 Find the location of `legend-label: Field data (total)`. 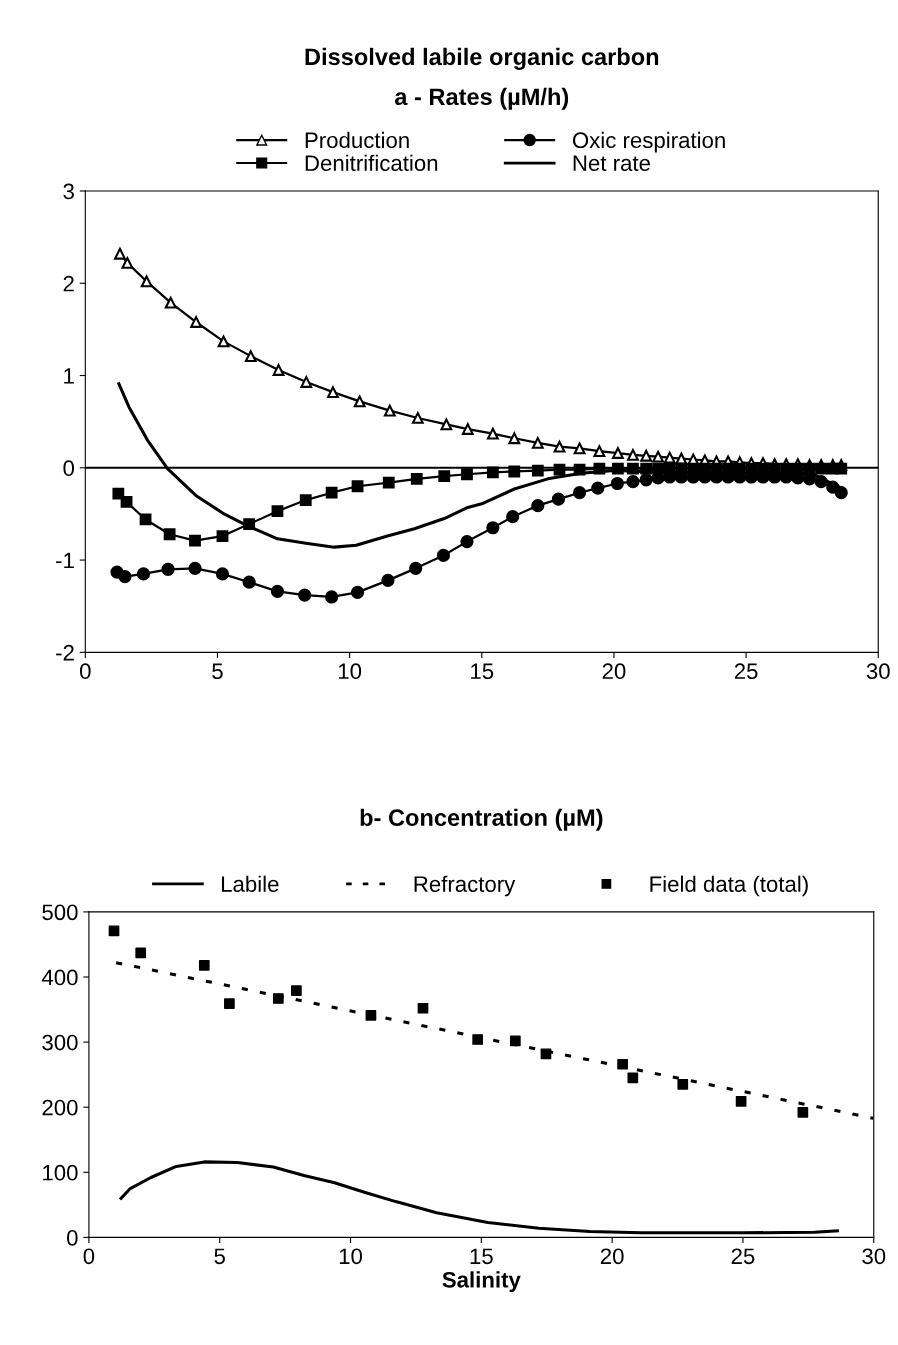

legend-label: Field data (total) is located at coordinates (729, 886).